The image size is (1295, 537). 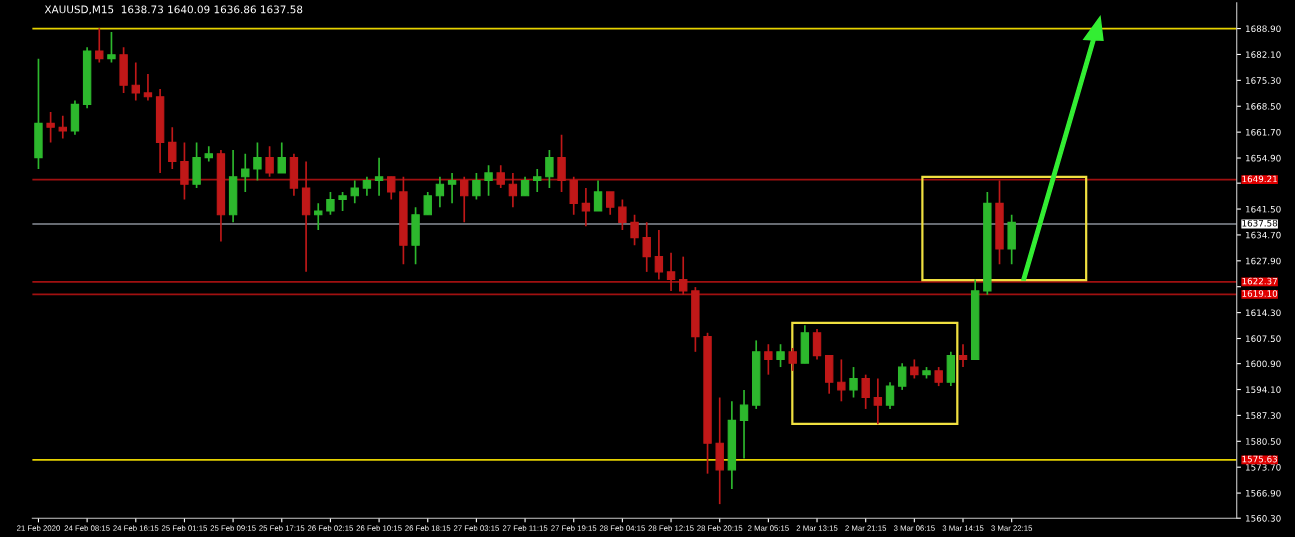 What do you see at coordinates (1263, 80) in the screenshot?
I see `y-tick-label: 1675.30` at bounding box center [1263, 80].